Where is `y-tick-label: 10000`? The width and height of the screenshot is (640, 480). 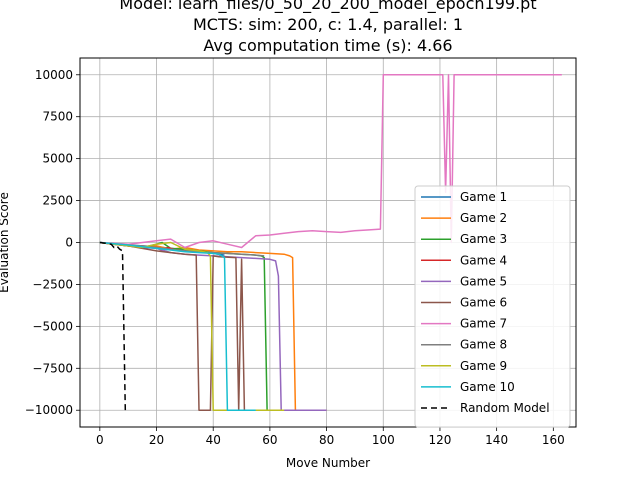
y-tick-label: 10000 is located at coordinates (54, 75).